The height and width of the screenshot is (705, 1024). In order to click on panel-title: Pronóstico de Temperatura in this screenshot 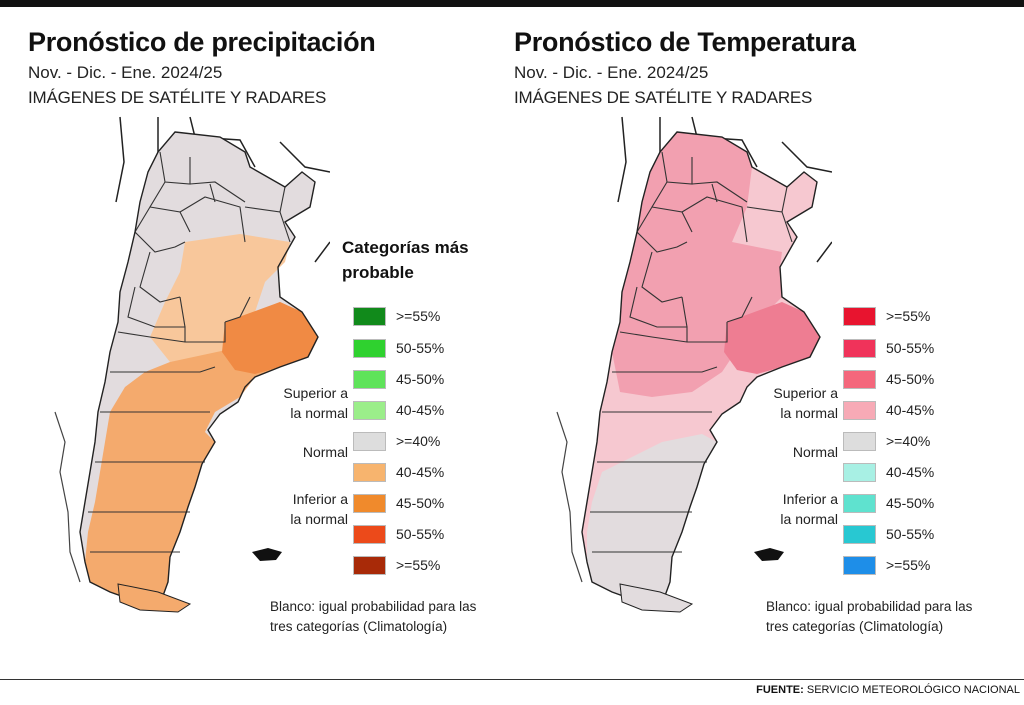, I will do `click(685, 42)`.